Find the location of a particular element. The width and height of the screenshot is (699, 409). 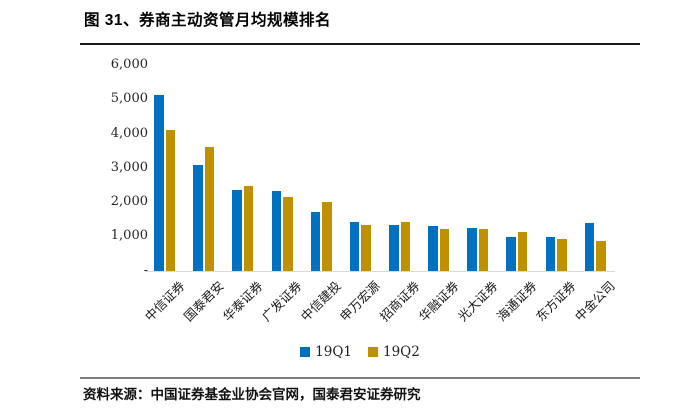

x-tick-label: 国泰君安 is located at coordinates (203, 301).